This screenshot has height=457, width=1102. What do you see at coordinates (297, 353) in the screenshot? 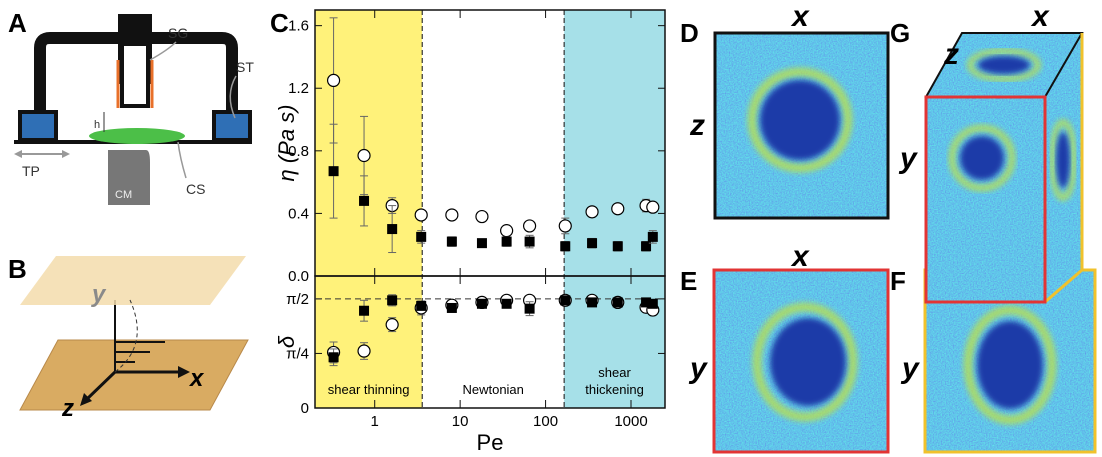
I see `y-tick-label: π/4` at bounding box center [297, 353].